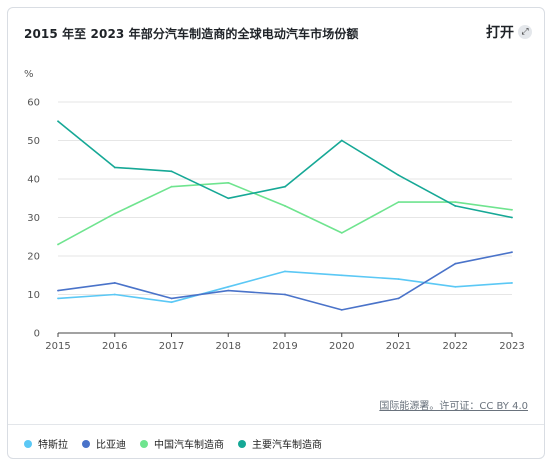 This screenshot has width=554, height=468. What do you see at coordinates (53, 445) in the screenshot?
I see `legend-label: 特斯拉` at bounding box center [53, 445].